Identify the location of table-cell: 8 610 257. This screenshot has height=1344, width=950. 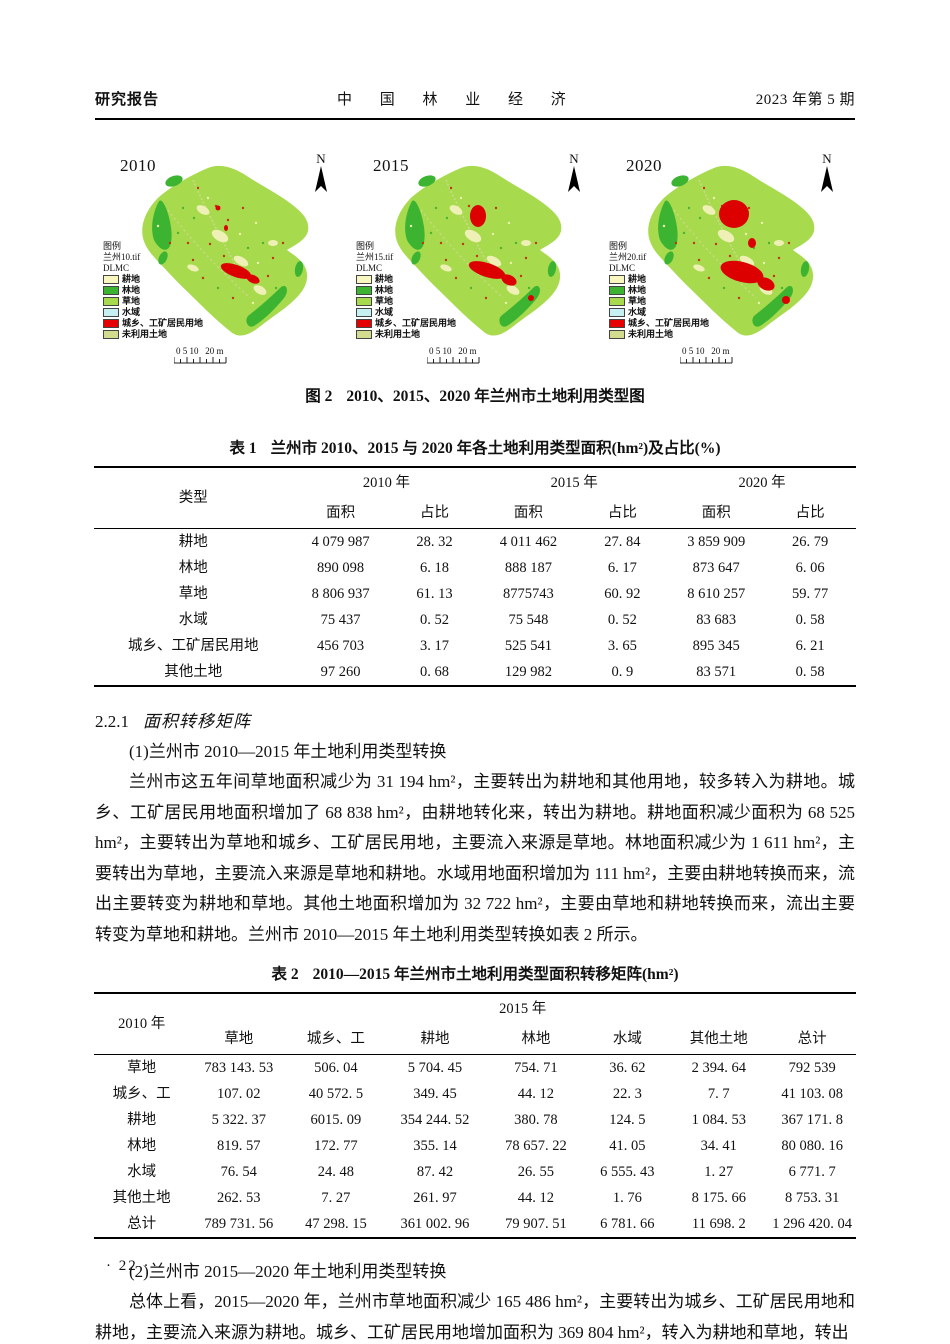
(716, 594).